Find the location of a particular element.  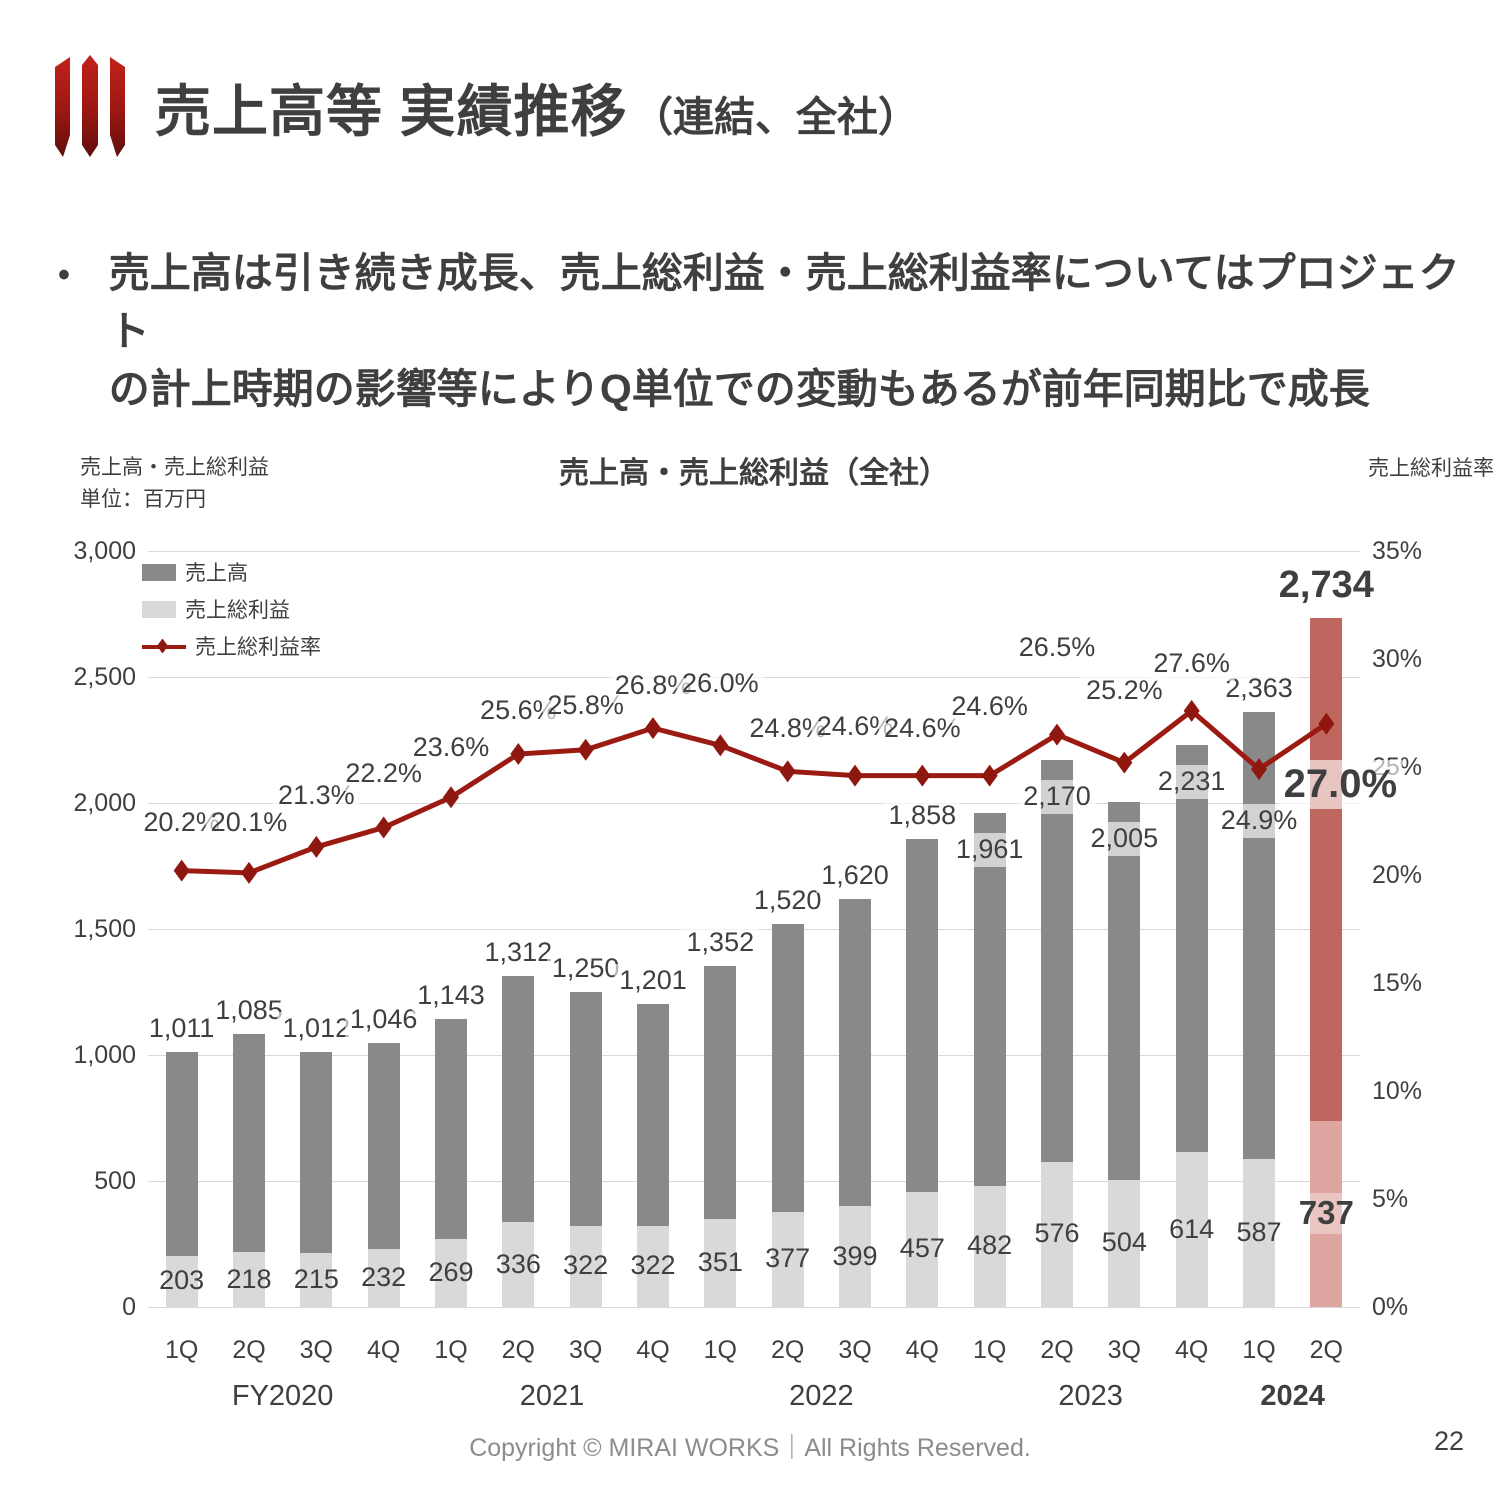

legend-line-icon is located at coordinates (164, 646).